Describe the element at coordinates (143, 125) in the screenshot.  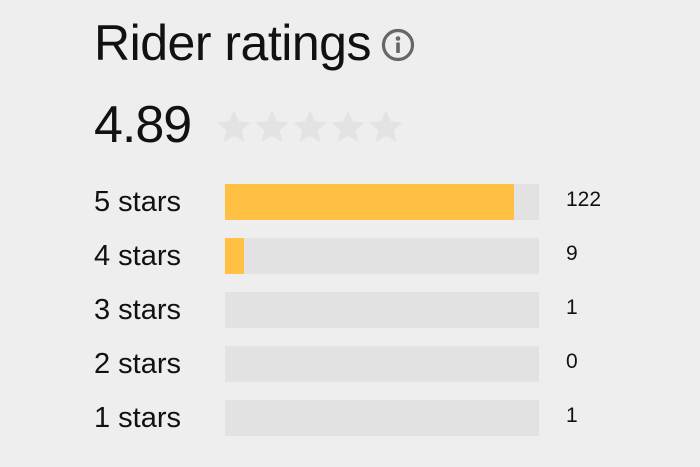
I see `average-rating: 4.89` at that location.